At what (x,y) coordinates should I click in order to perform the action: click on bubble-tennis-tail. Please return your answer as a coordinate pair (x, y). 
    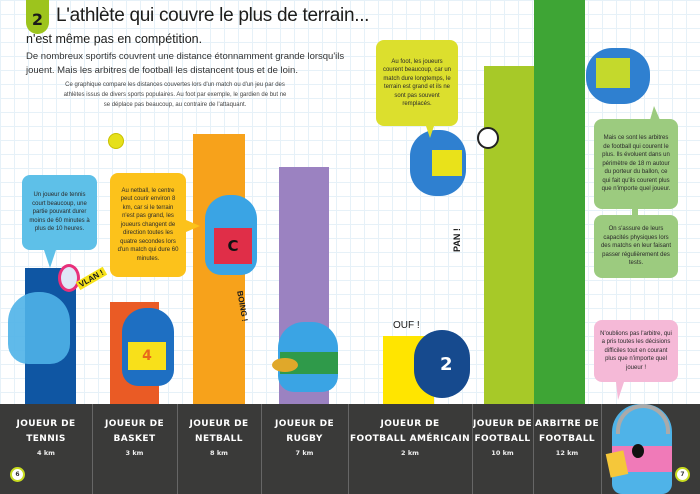
    Looking at the image, I should click on (50, 259).